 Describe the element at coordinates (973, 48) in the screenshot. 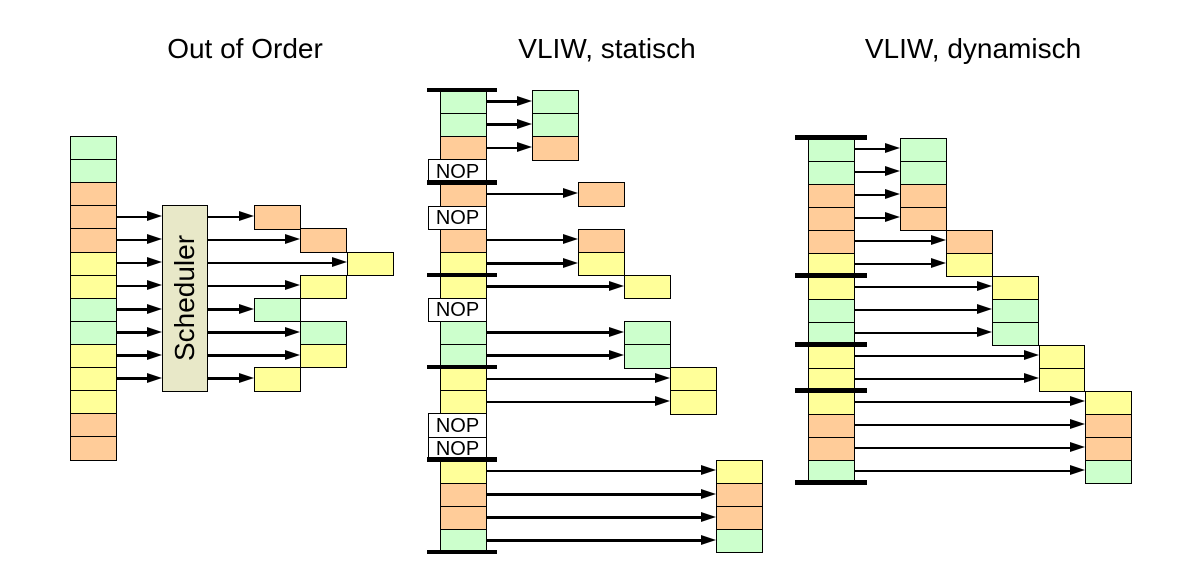

I see `panel-title-vliw-dynamic: VLIW, dynamisch` at that location.